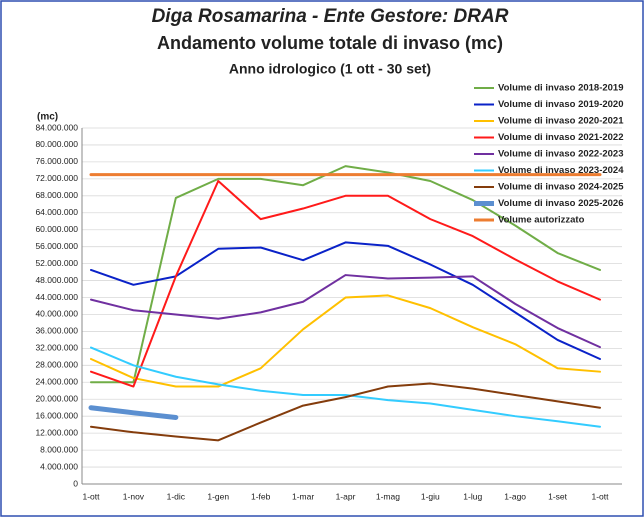  What do you see at coordinates (346, 496) in the screenshot?
I see `x-tick-label: 1-apr` at bounding box center [346, 496].